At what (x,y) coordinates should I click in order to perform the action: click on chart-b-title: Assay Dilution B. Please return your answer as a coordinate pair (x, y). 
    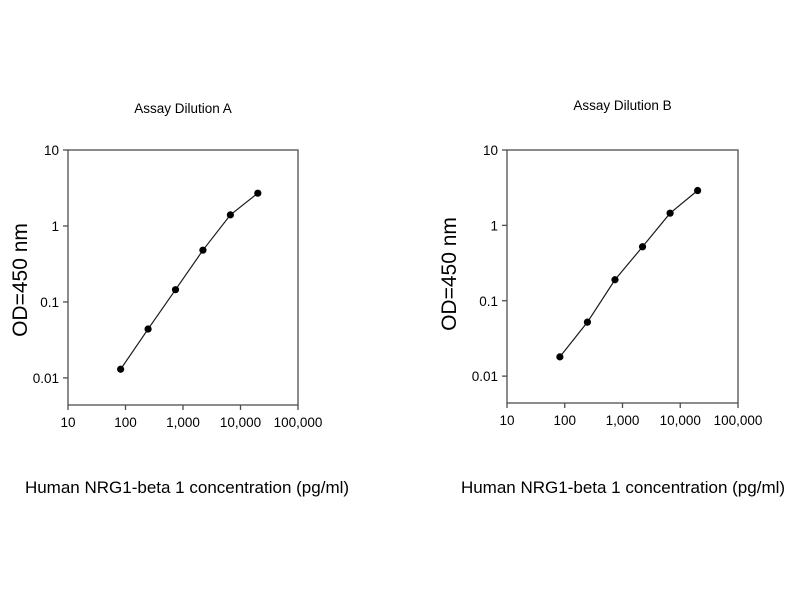
    Looking at the image, I should click on (622, 105).